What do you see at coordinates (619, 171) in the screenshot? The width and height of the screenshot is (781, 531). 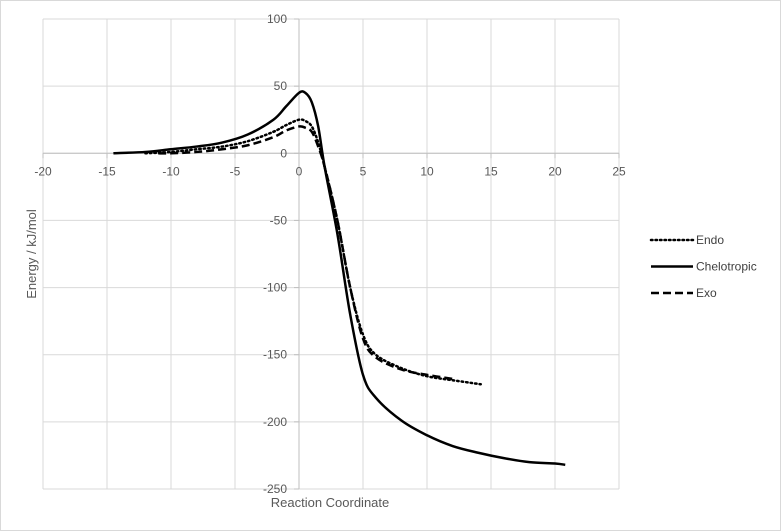 I see `x-tick-label: 25` at bounding box center [619, 171].